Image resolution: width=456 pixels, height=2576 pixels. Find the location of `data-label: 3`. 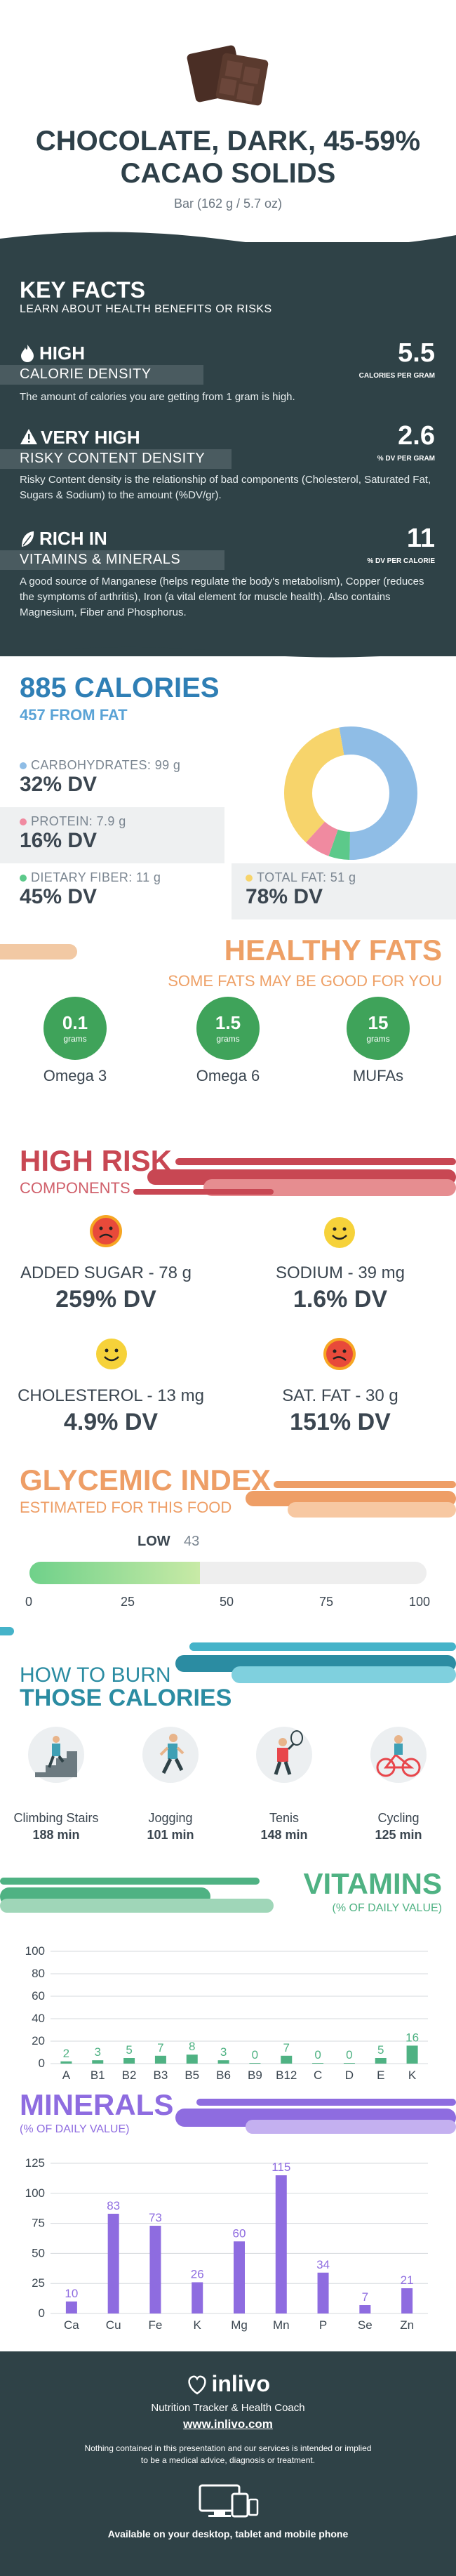

data-label: 3 is located at coordinates (223, 2052).